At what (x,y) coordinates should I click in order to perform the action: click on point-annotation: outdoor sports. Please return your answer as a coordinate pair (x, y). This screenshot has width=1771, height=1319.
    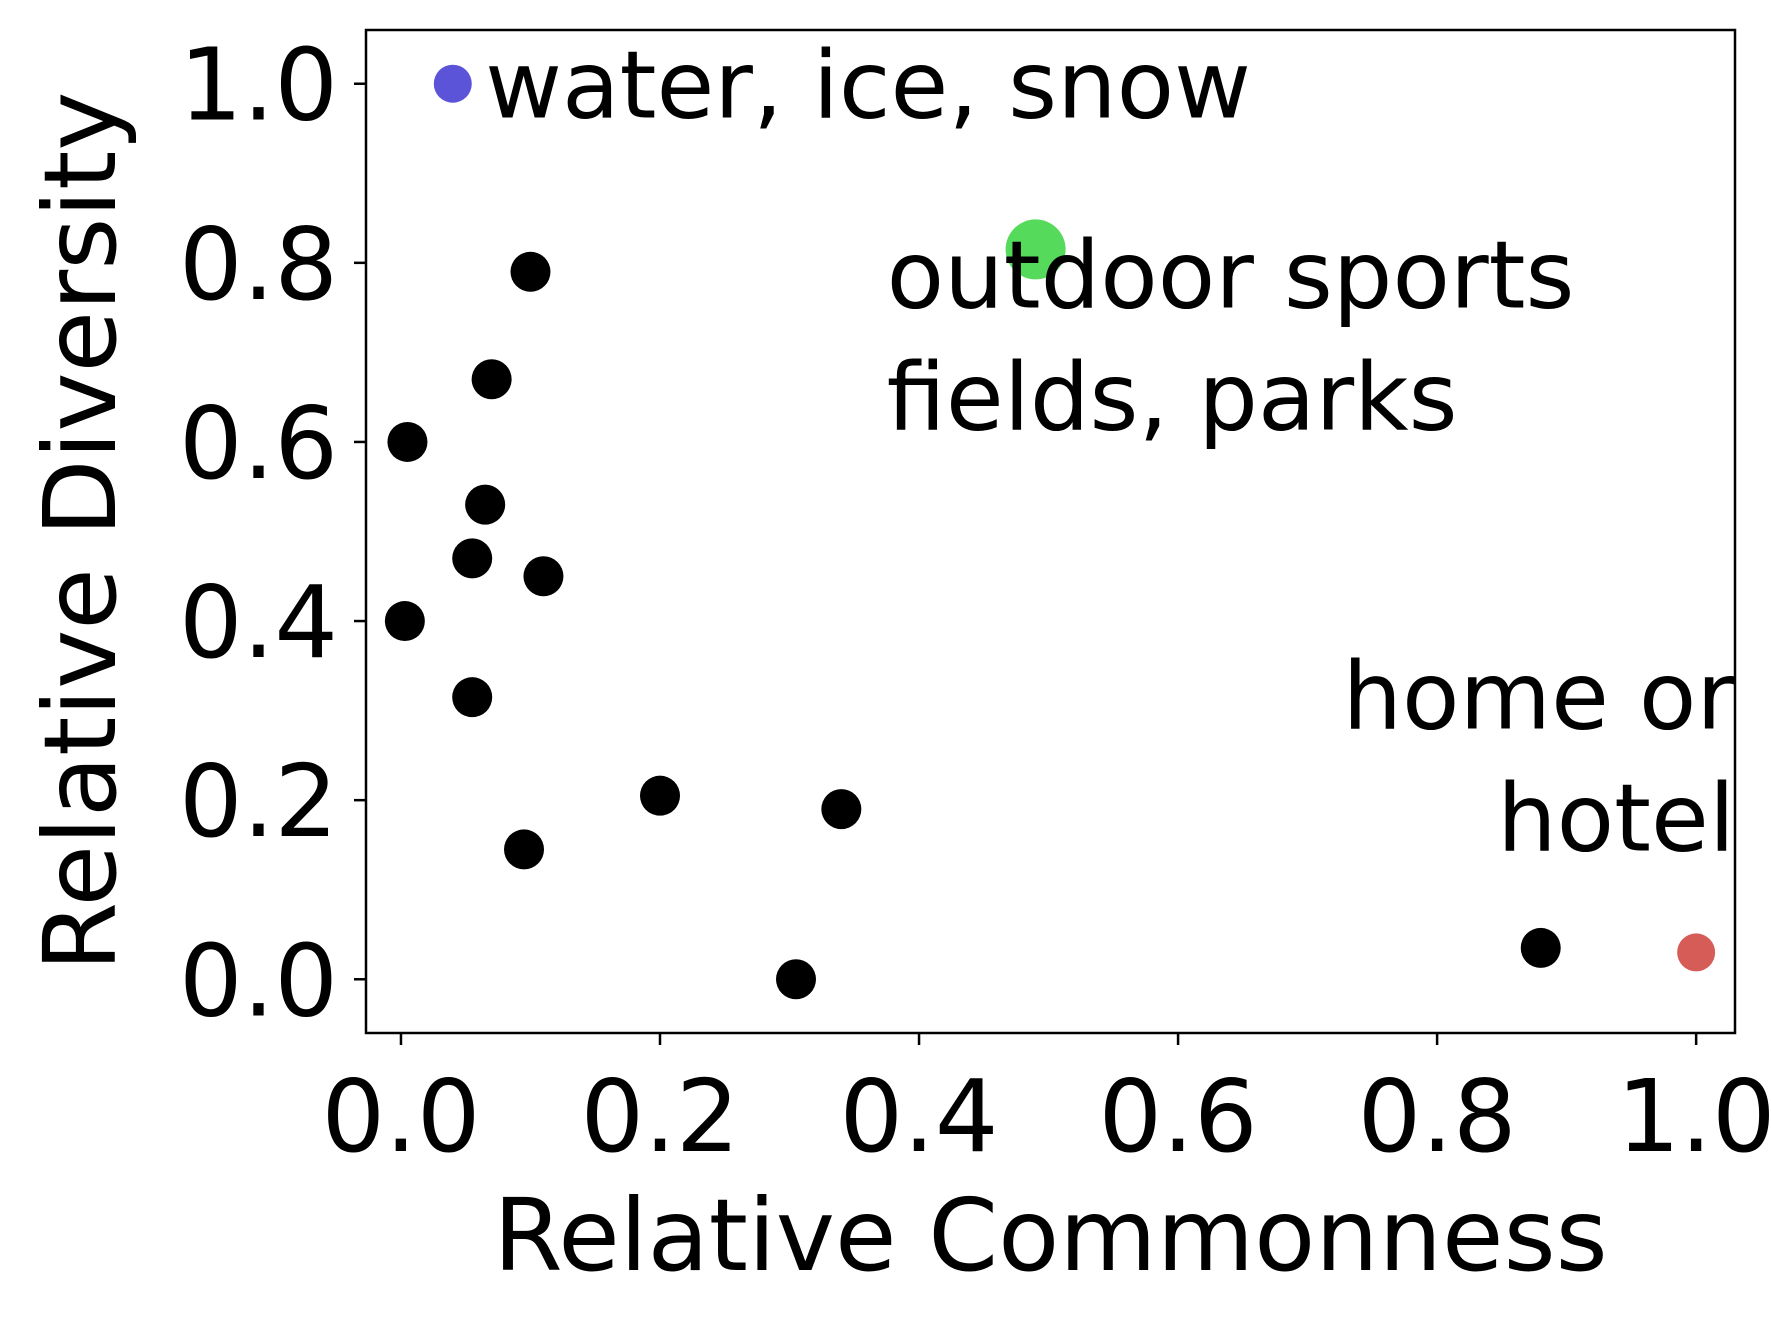
    Looking at the image, I should click on (1231, 275).